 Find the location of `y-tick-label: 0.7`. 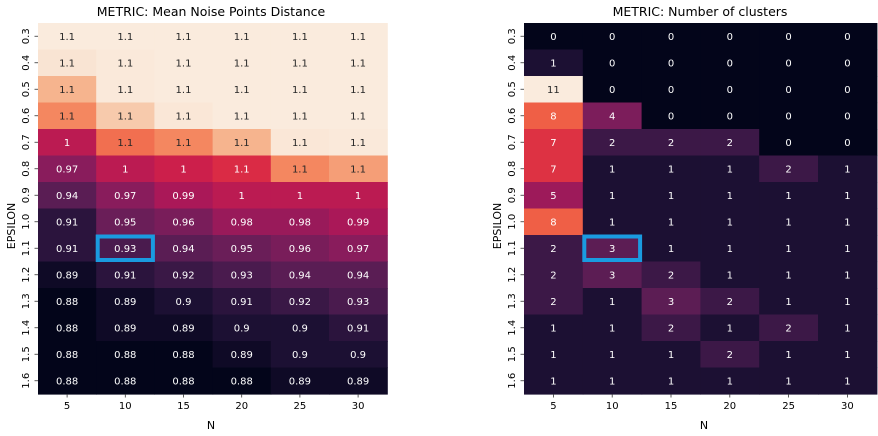

y-tick-label: 0.7 is located at coordinates (512, 142).